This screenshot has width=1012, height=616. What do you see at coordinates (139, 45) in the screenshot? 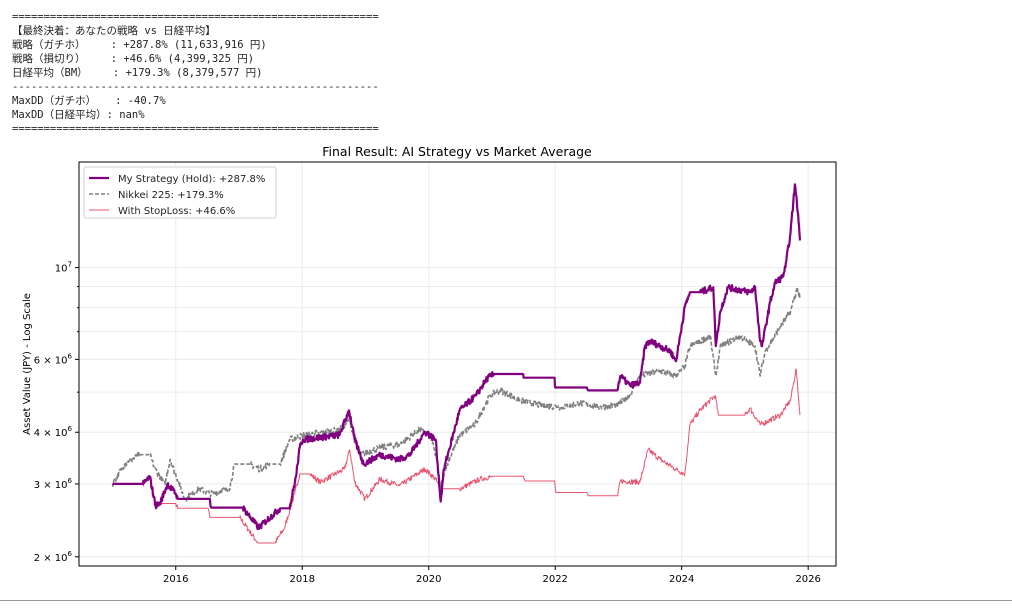
I see `console-line: 戦略（ガチホ） : +287.8% (11,633,916 円)` at bounding box center [139, 45].